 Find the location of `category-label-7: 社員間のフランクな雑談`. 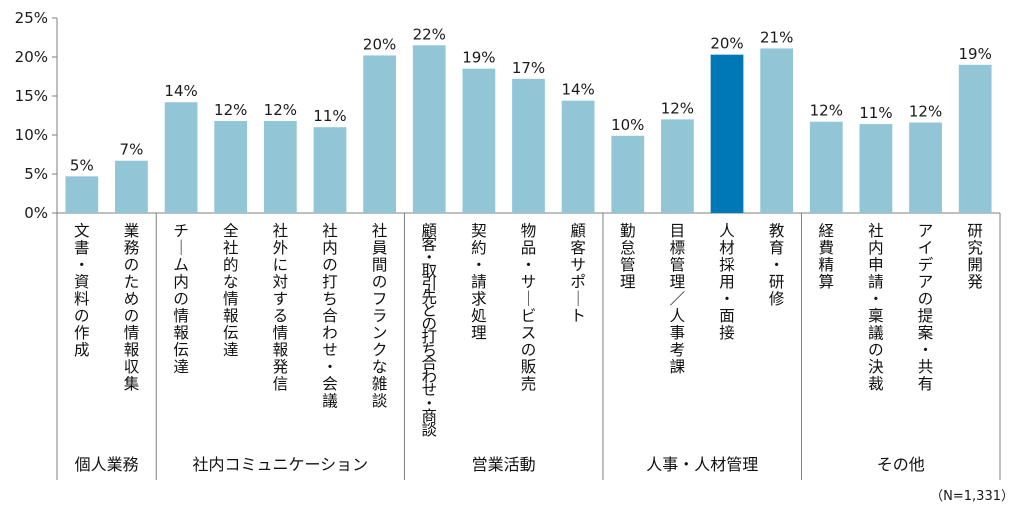

category-label-7: 社員間のフランクな雑談 is located at coordinates (380, 316).